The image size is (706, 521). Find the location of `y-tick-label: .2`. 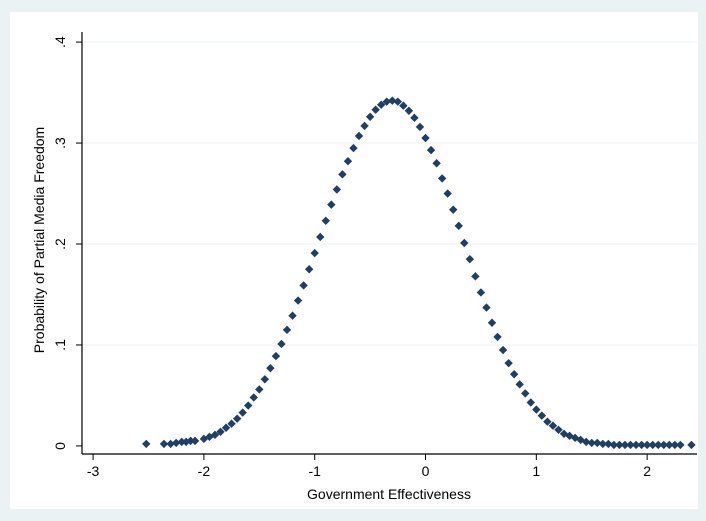

y-tick-label: .2 is located at coordinates (60, 244).